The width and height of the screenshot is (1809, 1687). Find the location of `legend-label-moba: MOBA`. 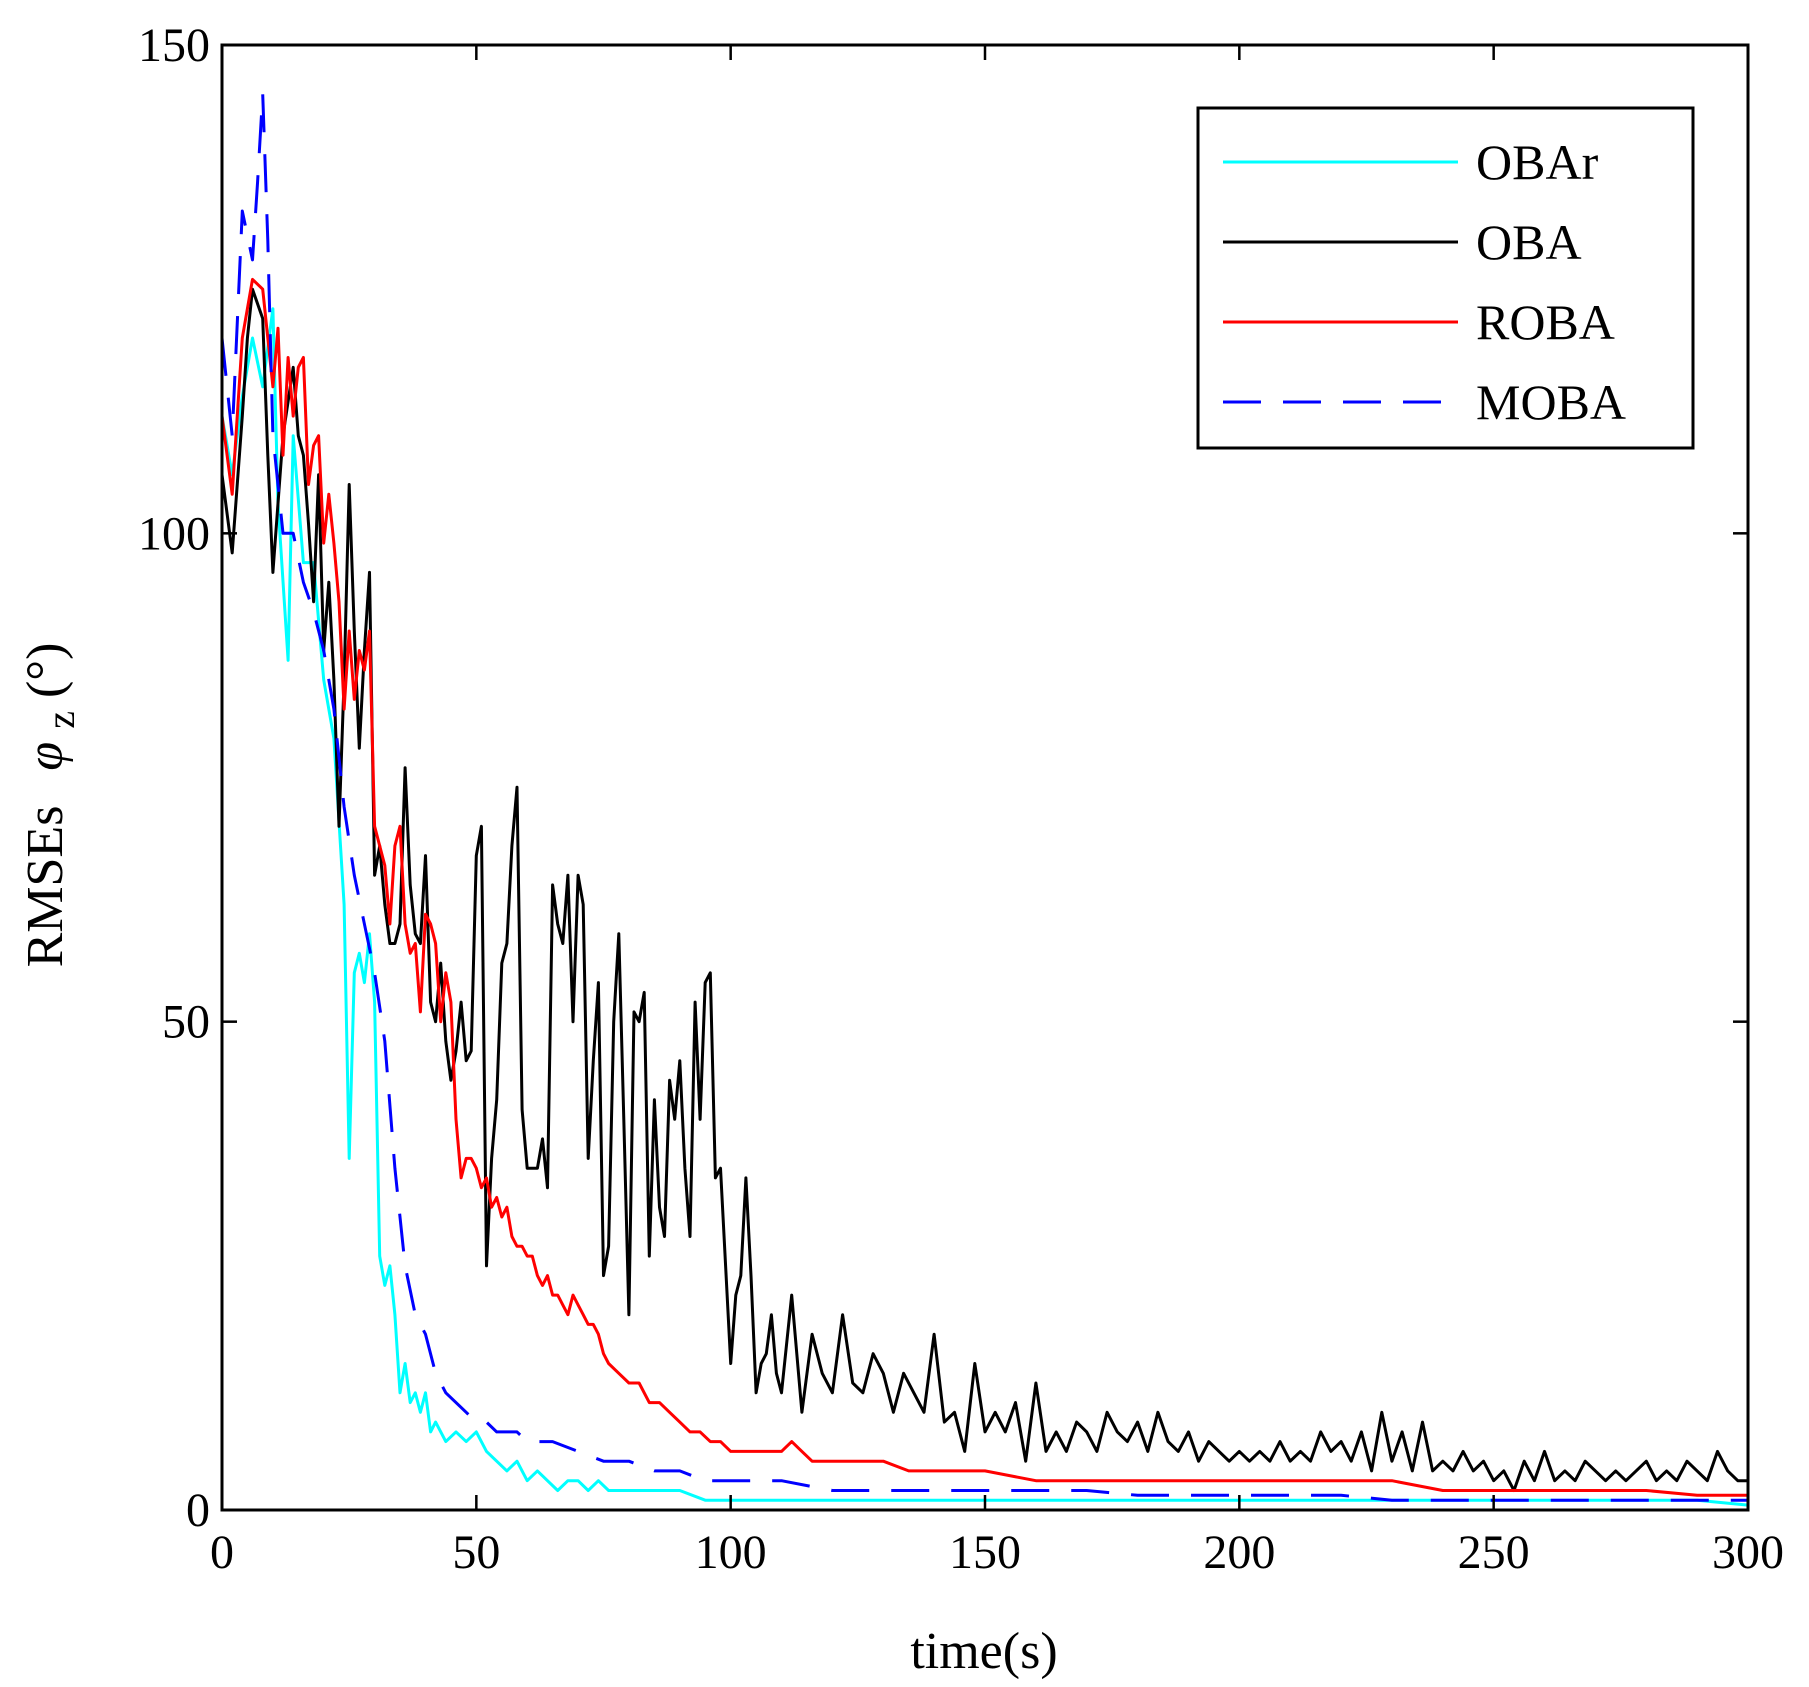

legend-label-moba: MOBA is located at coordinates (1551, 402).